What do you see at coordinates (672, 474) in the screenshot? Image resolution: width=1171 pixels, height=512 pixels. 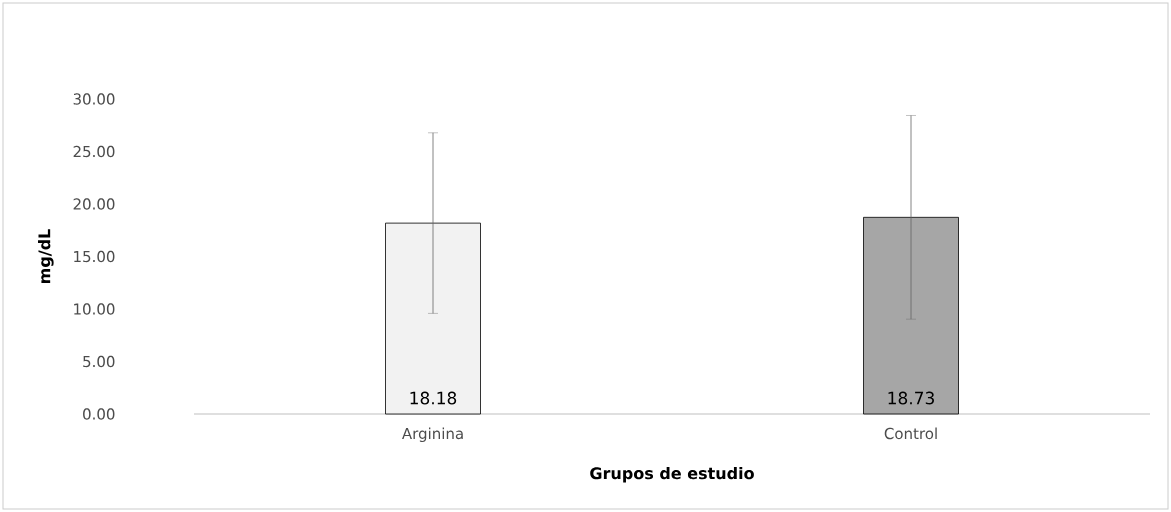 I see `x-axis-title: Grupos de estudio` at bounding box center [672, 474].